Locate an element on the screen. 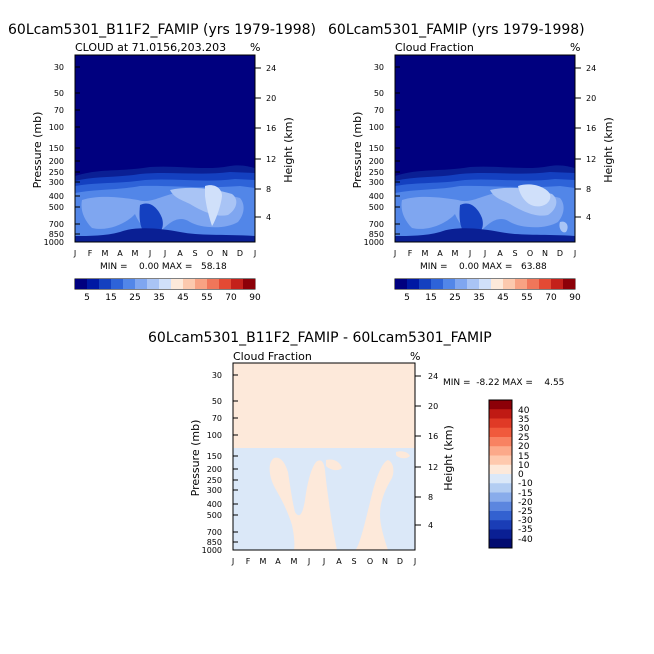 Image resolution: width=654 pixels, height=654 pixels. panel-3-p-400: 400 is located at coordinates (214, 504).